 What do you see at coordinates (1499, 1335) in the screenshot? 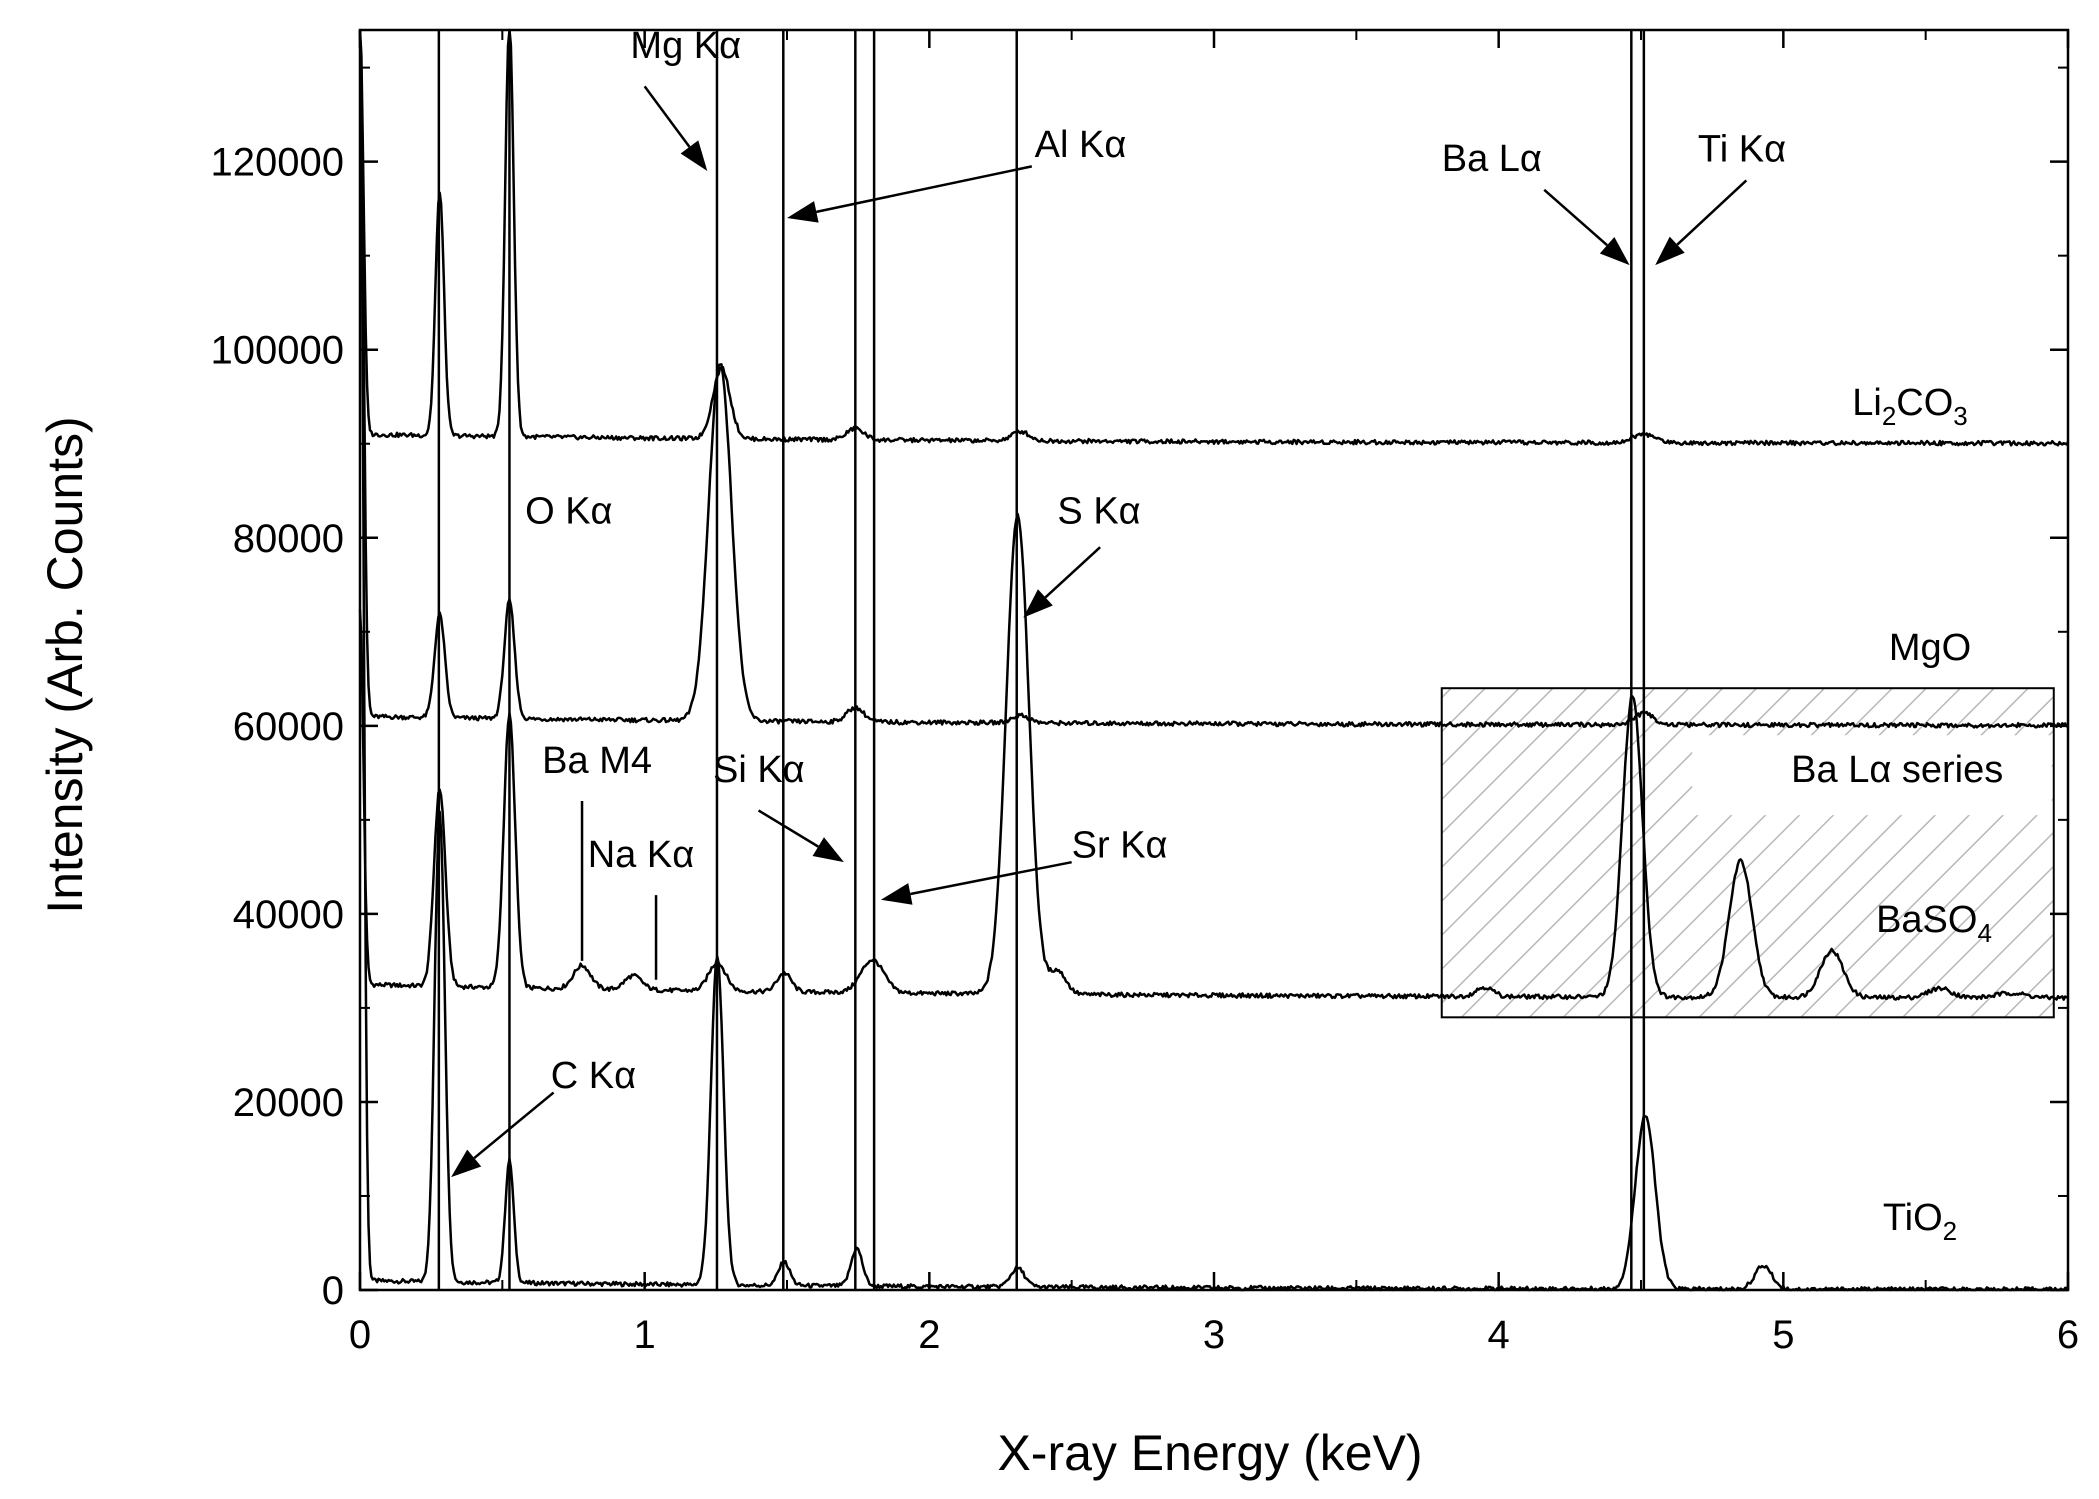
I see `x-tick-label: 4` at bounding box center [1499, 1335].